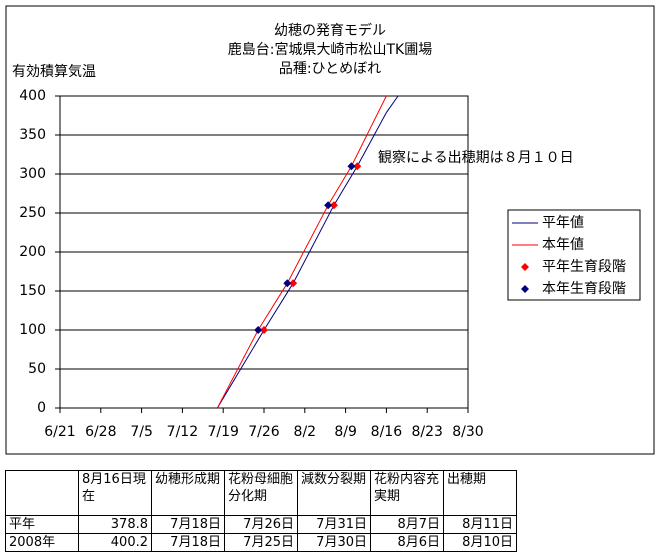 The height and width of the screenshot is (556, 660). I want to click on table-cell: 8月10日, so click(480, 542).